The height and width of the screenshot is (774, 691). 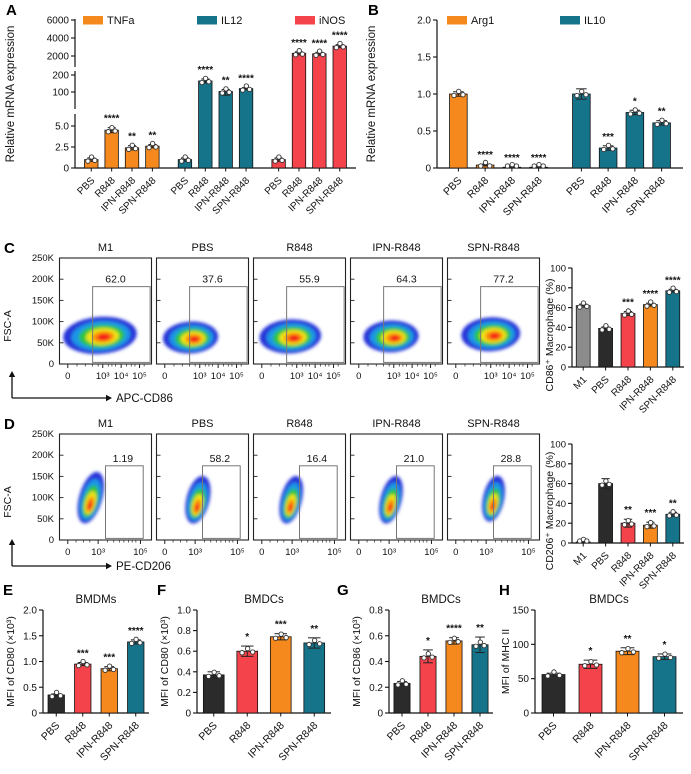 I want to click on y-tick-label: 4000, so click(x=58, y=39).